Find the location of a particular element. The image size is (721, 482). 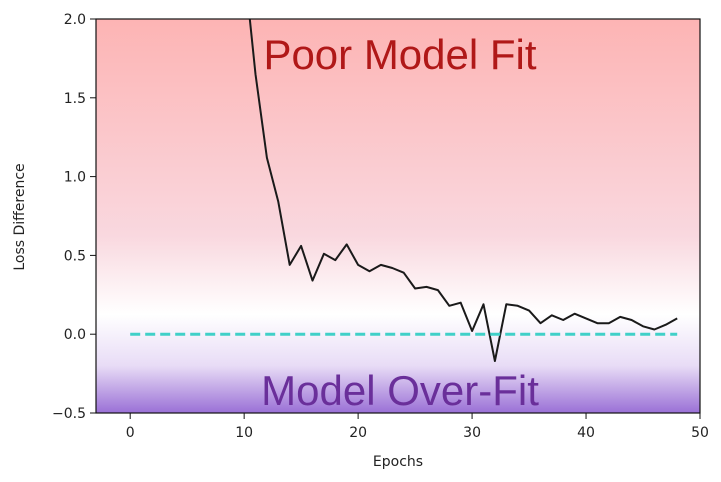

y-axis-label: Loss Difference is located at coordinates (20, 216).